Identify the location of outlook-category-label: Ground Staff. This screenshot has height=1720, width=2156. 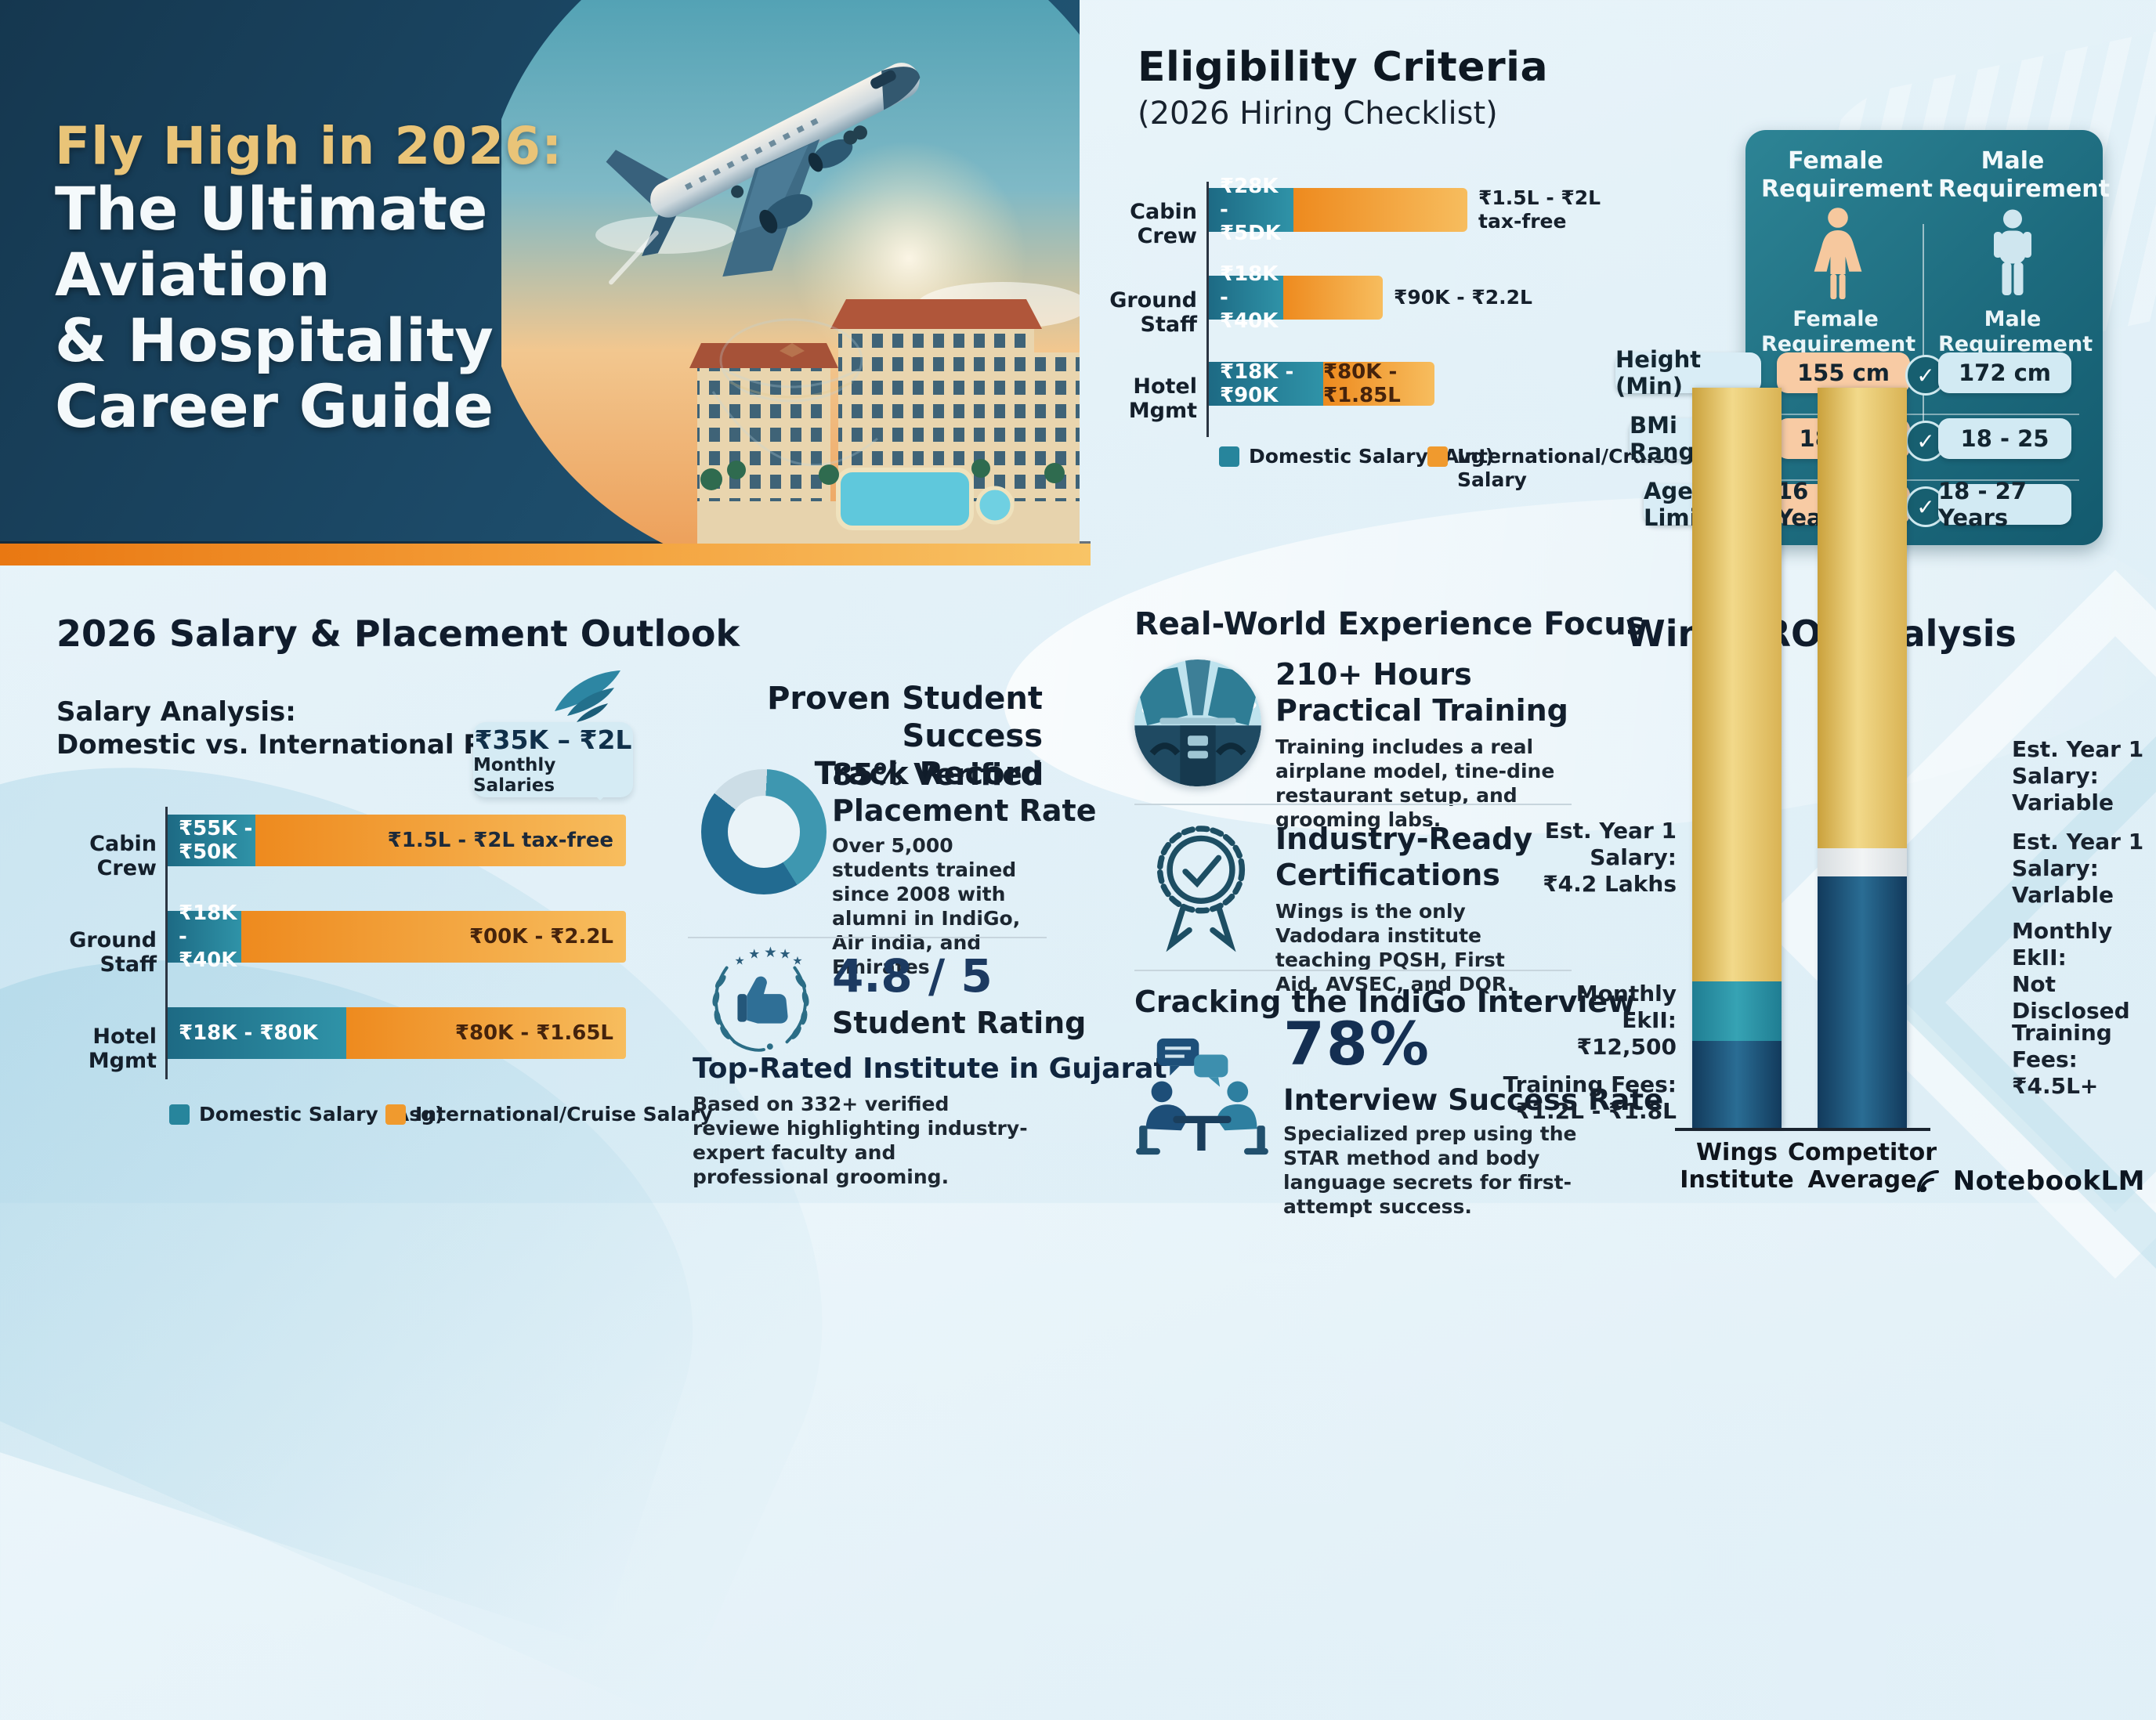
(113, 952).